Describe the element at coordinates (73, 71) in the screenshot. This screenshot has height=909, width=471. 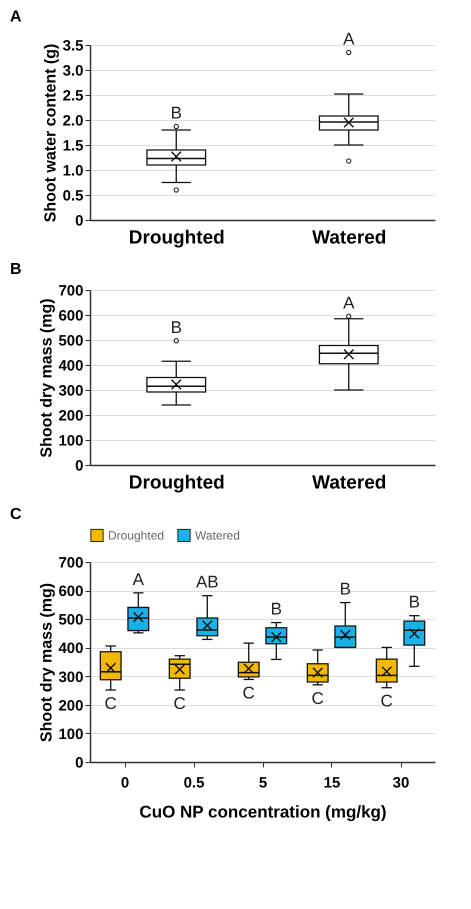
I see `y-tick-label: 3.0` at that location.